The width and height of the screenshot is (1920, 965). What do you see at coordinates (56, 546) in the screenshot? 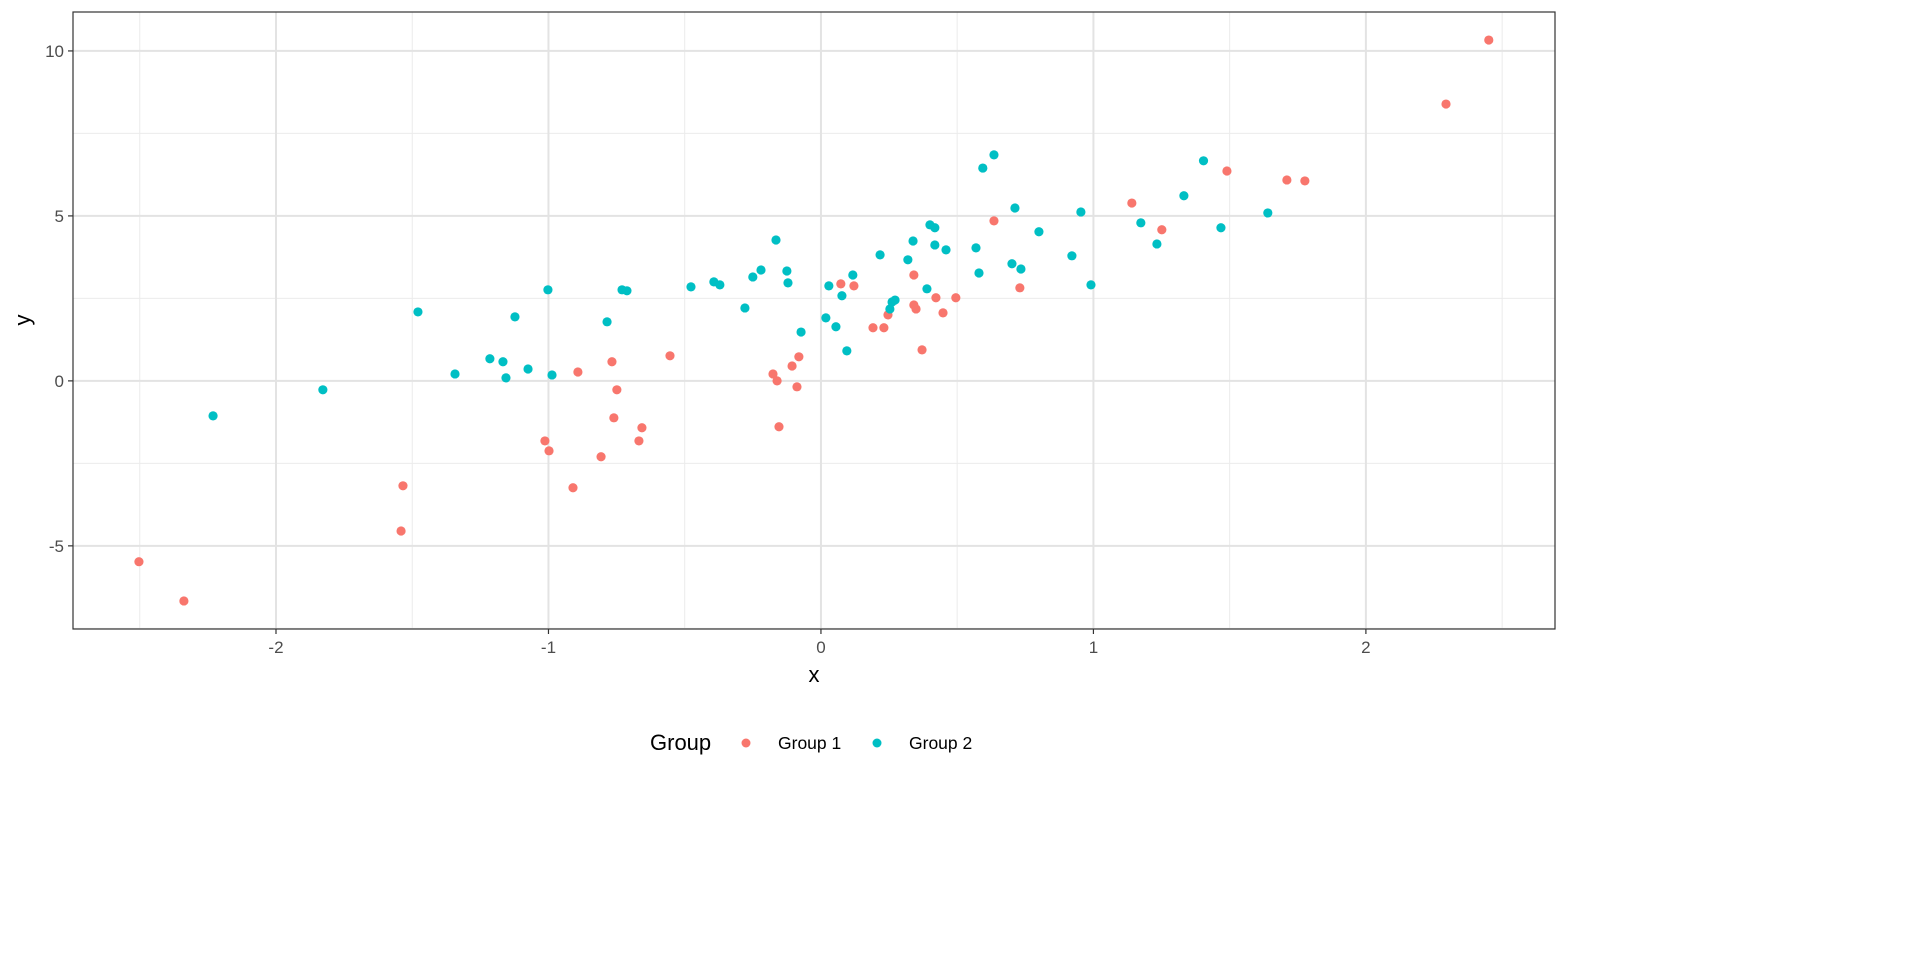
I see `y-tick-label: -5` at bounding box center [56, 546].